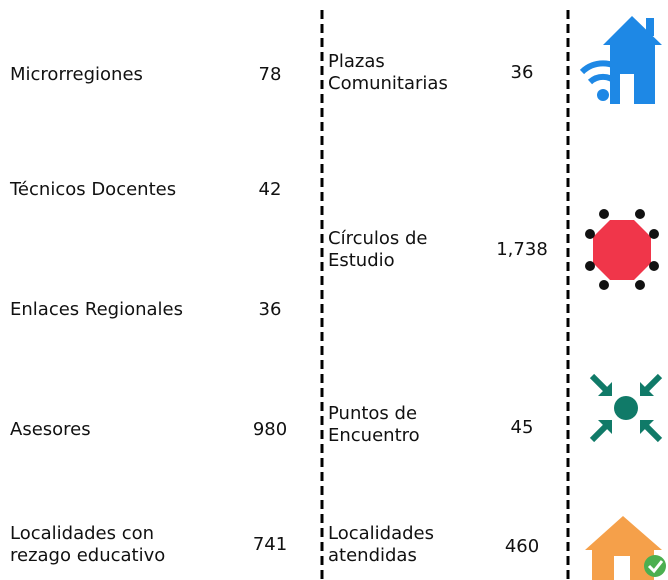 The image size is (668, 580). What do you see at coordinates (620, 60) in the screenshot?
I see `wifi-house-icon` at bounding box center [620, 60].